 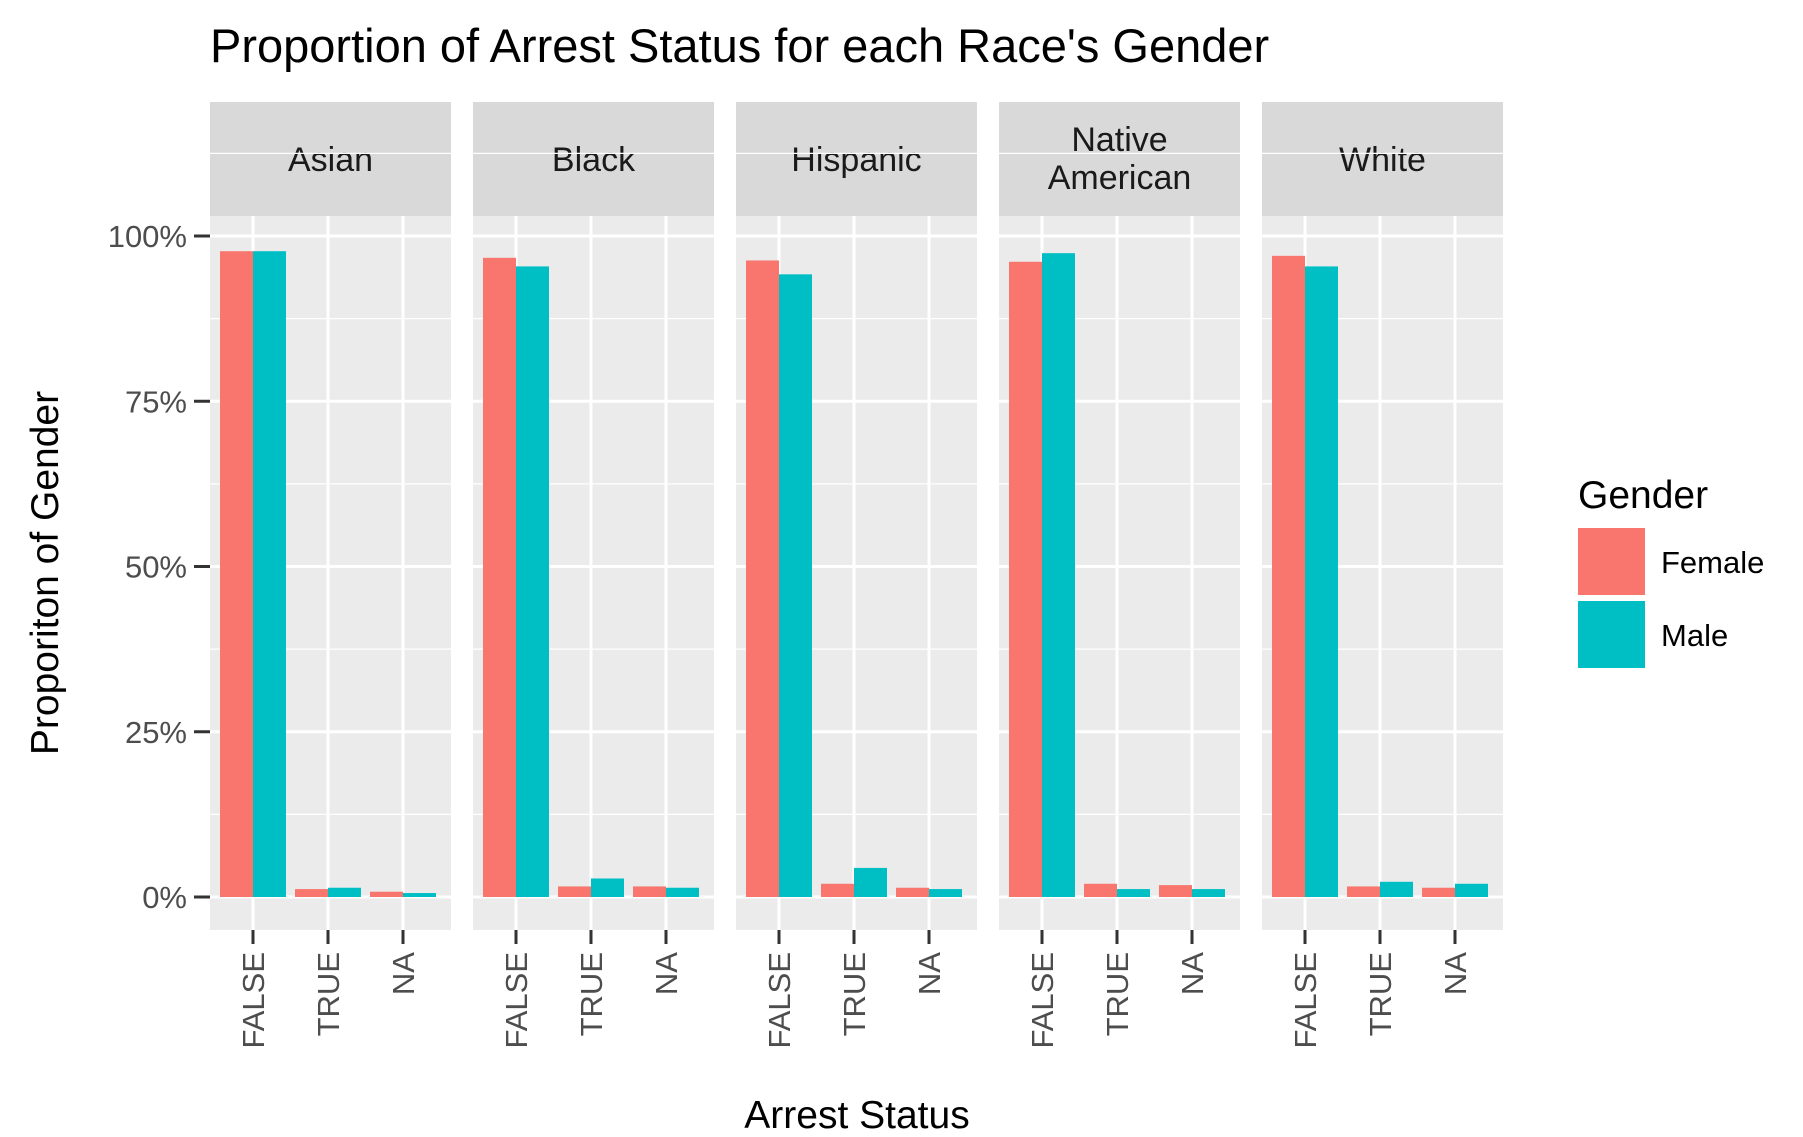 I want to click on y-tick-label-50: 50%, so click(x=156, y=567).